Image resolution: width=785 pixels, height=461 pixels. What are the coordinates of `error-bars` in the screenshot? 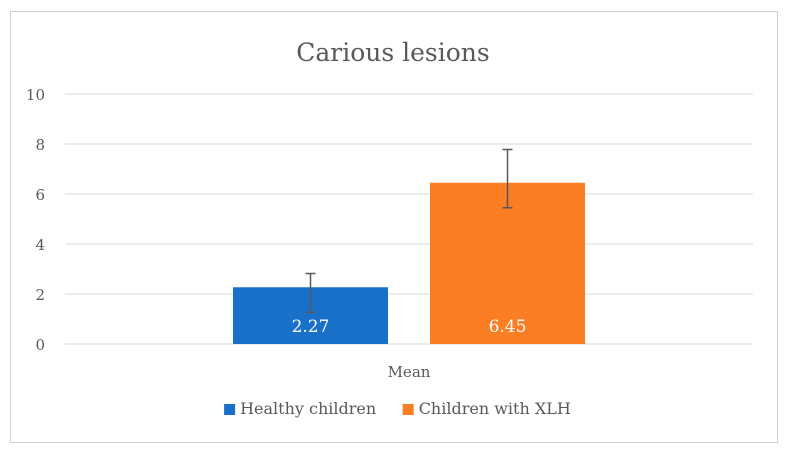 It's located at (409, 230).